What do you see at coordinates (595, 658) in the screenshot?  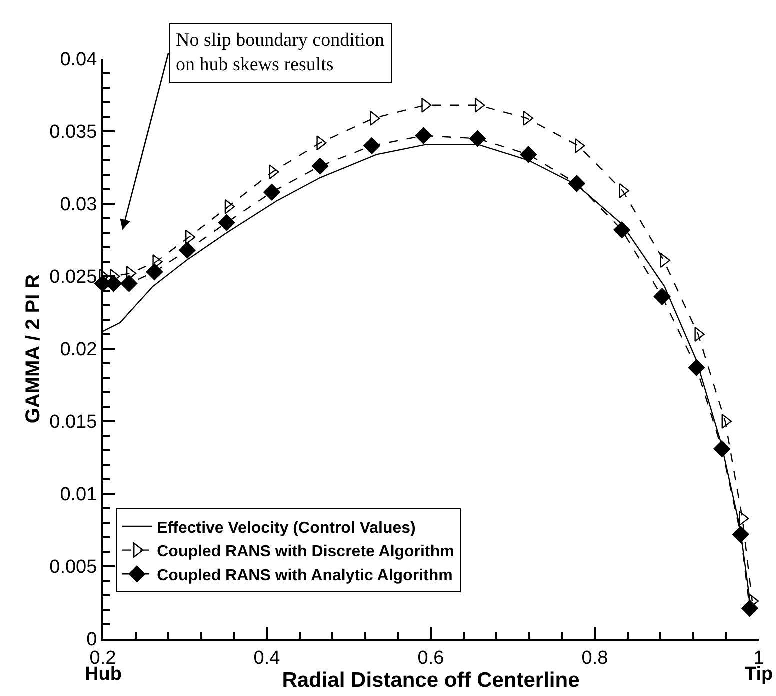 I see `x-tick-label: 0.8` at bounding box center [595, 658].